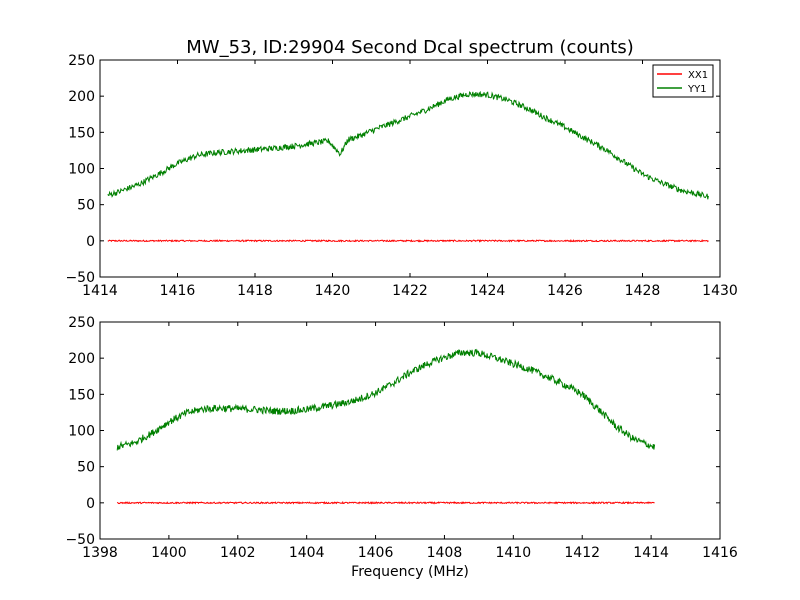 The image size is (800, 600). What do you see at coordinates (385, 502) in the screenshot?
I see `bottom-series-red` at bounding box center [385, 502].